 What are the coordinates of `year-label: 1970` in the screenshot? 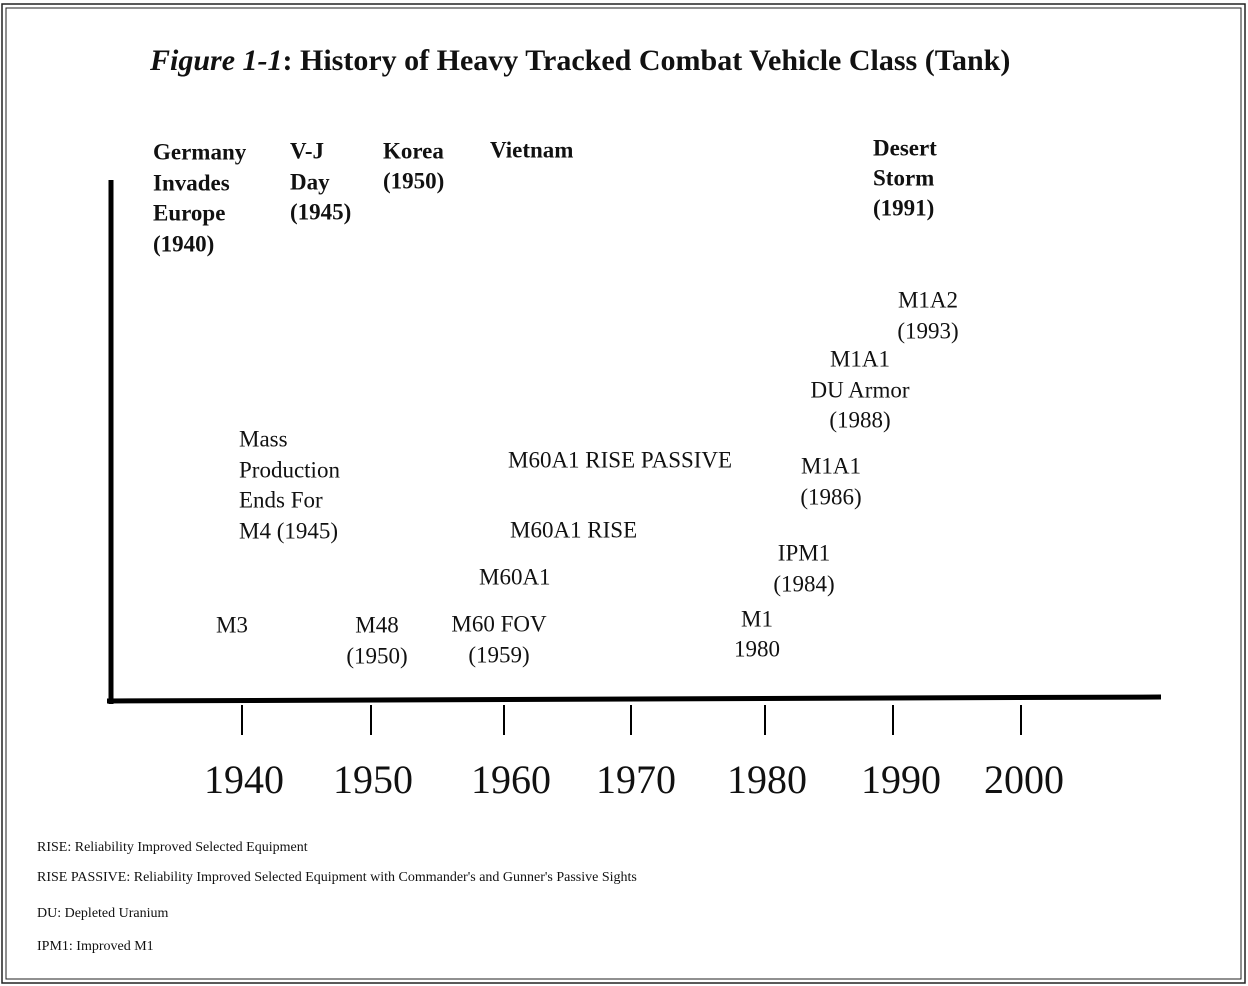 It's located at (636, 779).